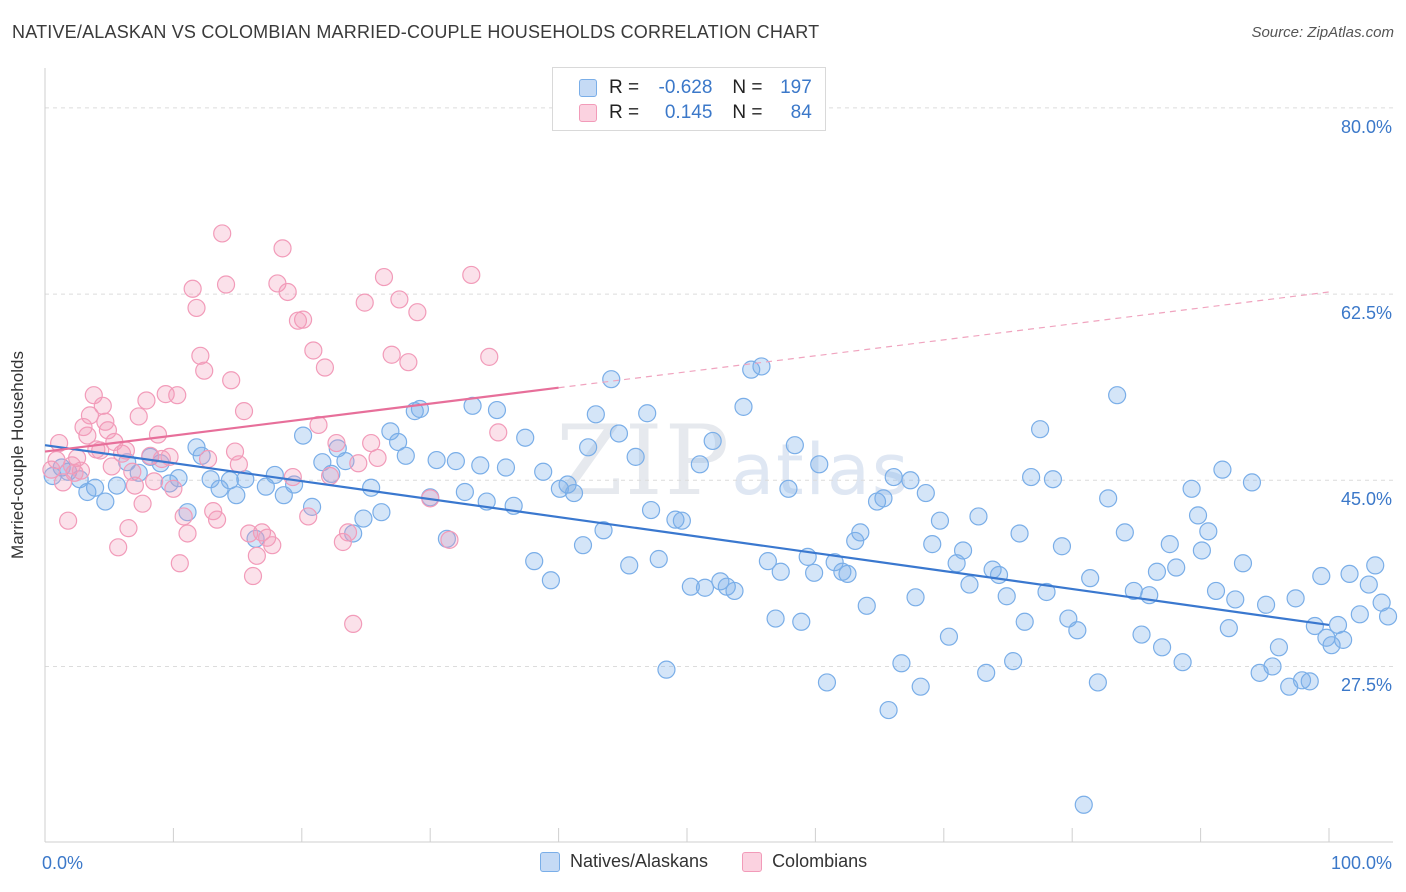 Image resolution: width=1406 pixels, height=892 pixels. I want to click on watermark-part-b: atlas, so click(820, 470).